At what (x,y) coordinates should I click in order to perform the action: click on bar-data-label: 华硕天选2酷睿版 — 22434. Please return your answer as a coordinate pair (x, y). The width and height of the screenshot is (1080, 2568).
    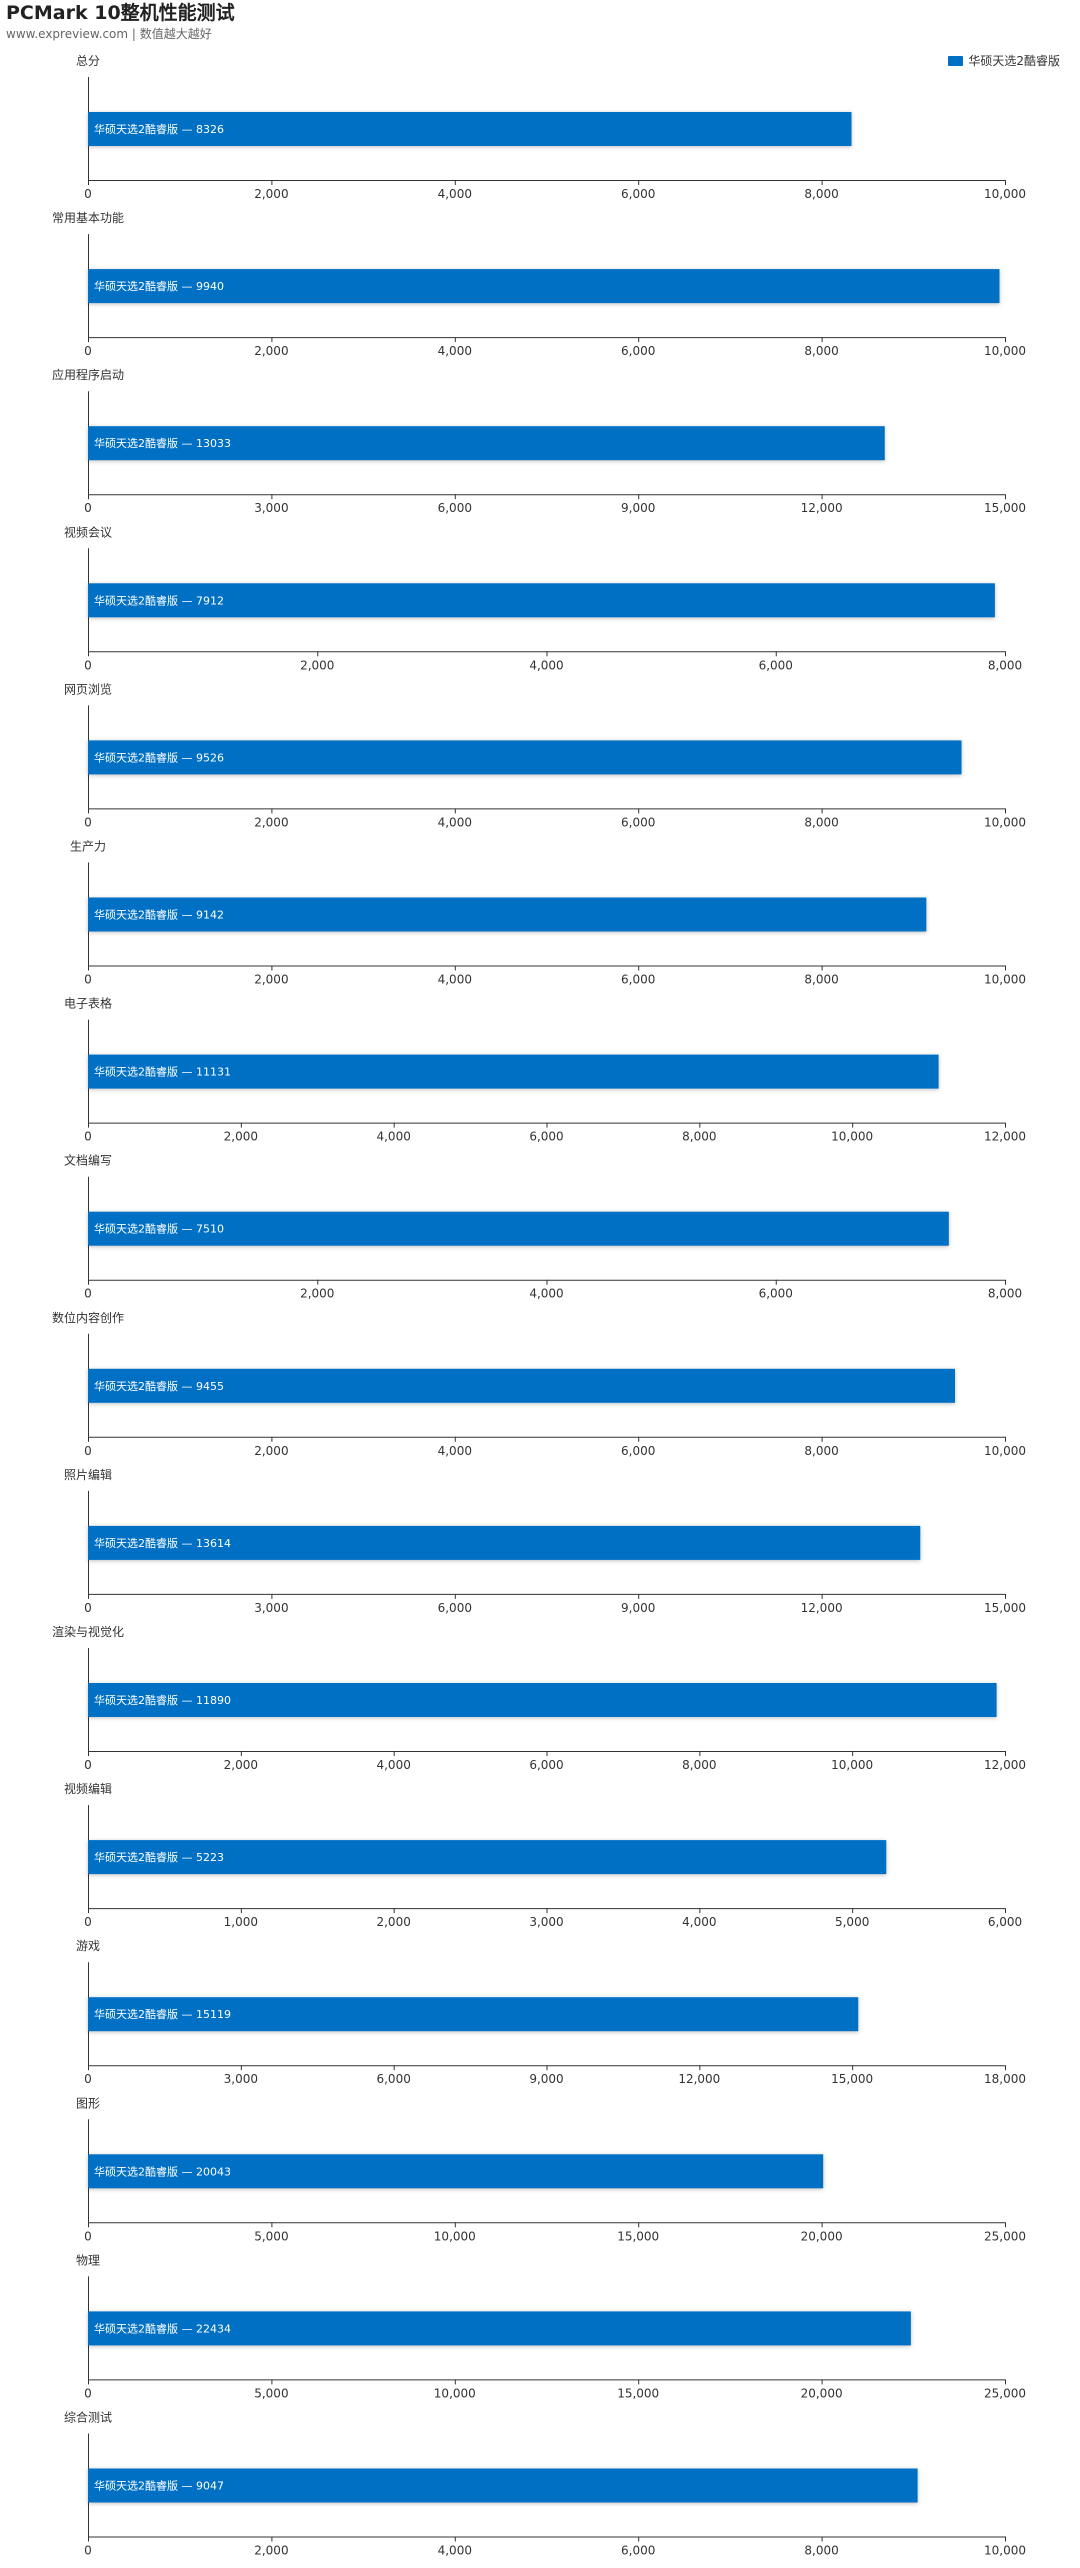
    Looking at the image, I should click on (162, 2328).